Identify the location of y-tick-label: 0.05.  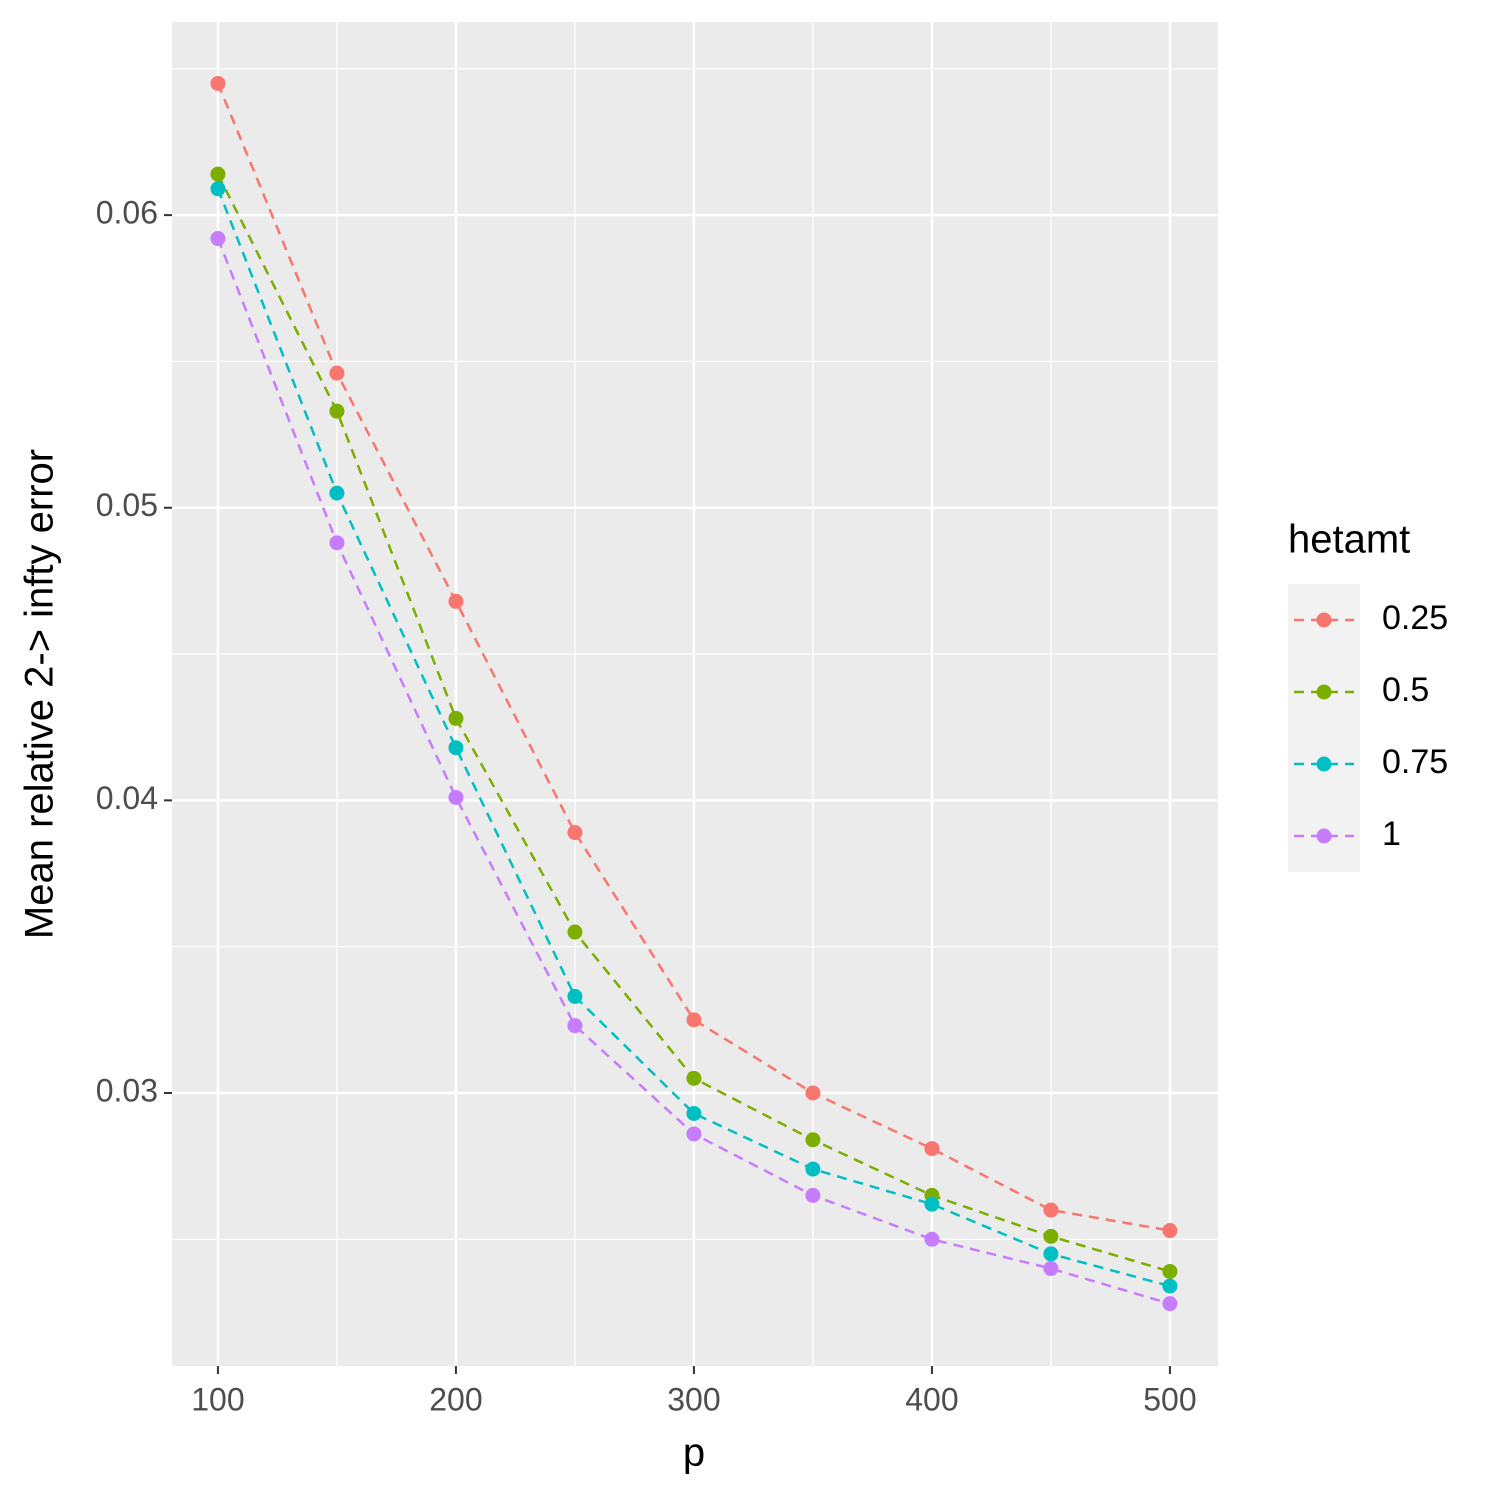
(127, 505).